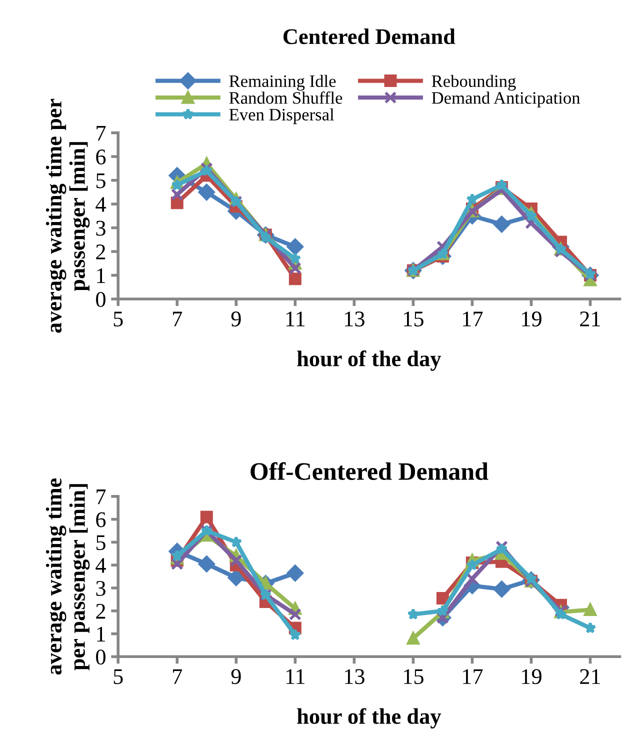 This screenshot has height=742, width=635. I want to click on legend-label: Even Dispersal, so click(281, 116).